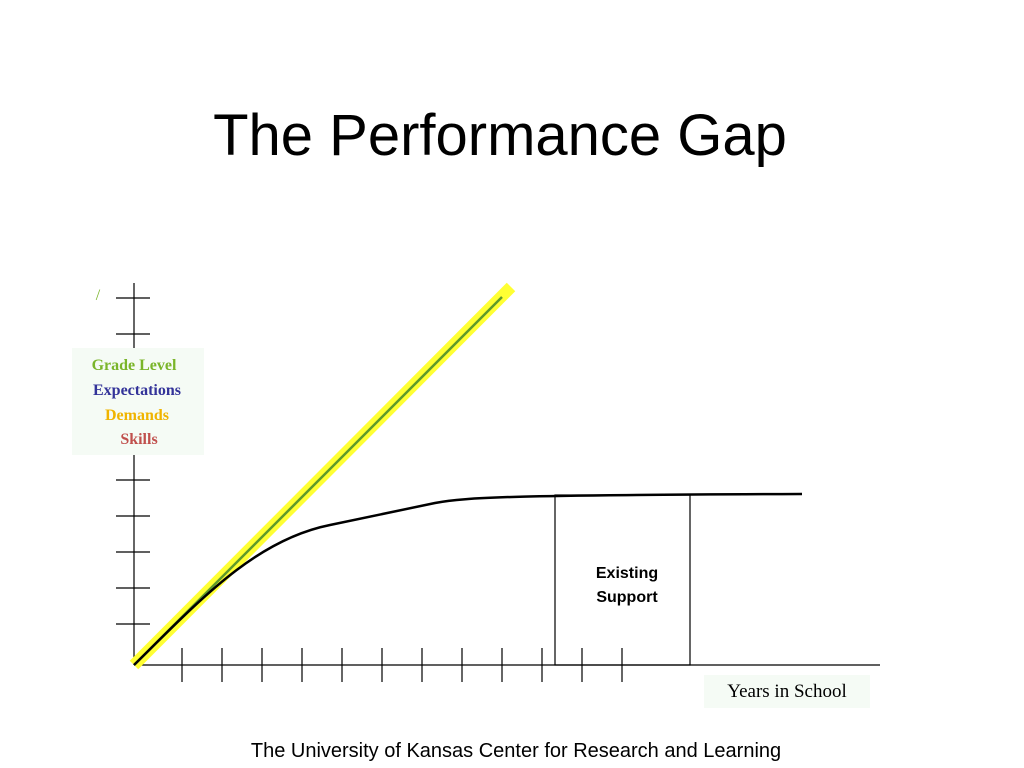 Image resolution: width=1024 pixels, height=768 pixels. Describe the element at coordinates (627, 585) in the screenshot. I see `support-label: Existing Support` at that location.